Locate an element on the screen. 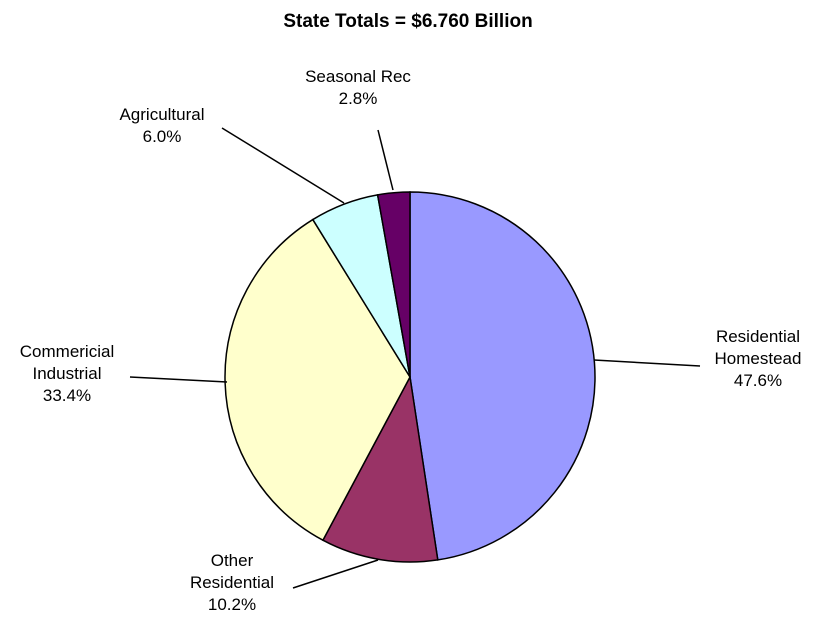 This screenshot has height=629, width=817. pie-slice-commericial-industrial is located at coordinates (317, 380).